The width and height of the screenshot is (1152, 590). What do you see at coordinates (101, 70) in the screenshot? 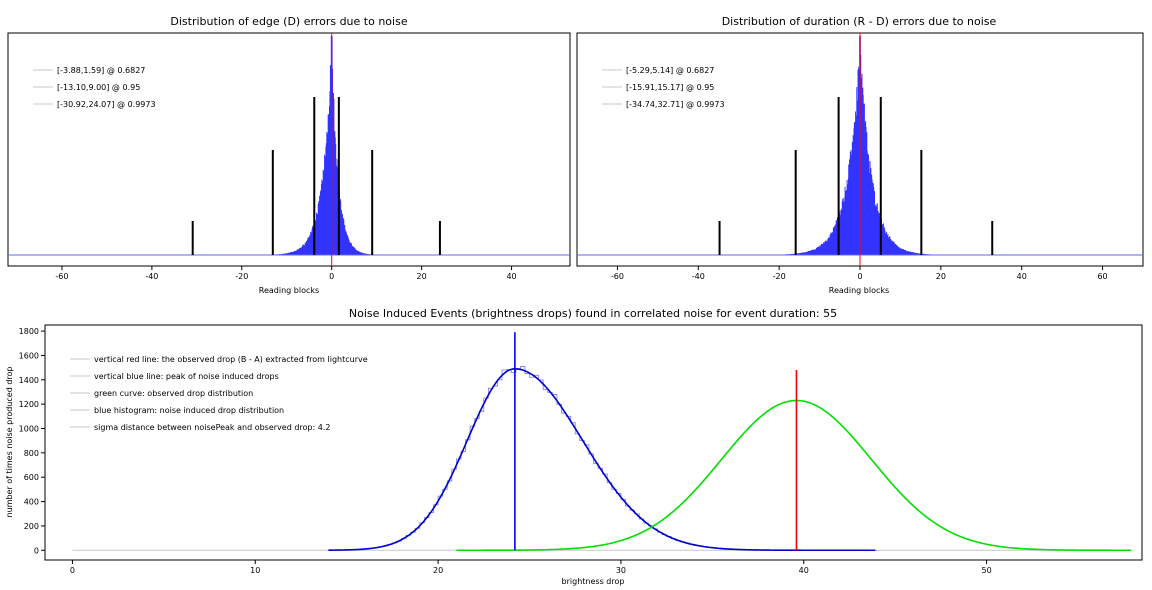
I see `legend-entry: [-3.88,1.59] @ 0.6827` at bounding box center [101, 70].